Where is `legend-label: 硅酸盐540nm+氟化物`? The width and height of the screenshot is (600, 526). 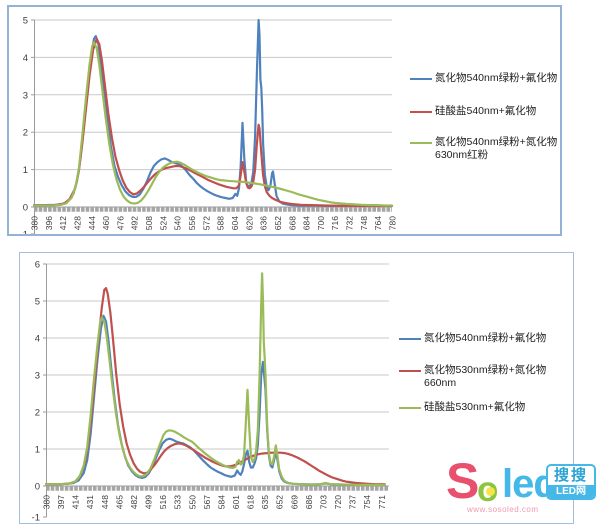
legend-label: 硅酸盐540nm+氟化物 is located at coordinates (486, 111).